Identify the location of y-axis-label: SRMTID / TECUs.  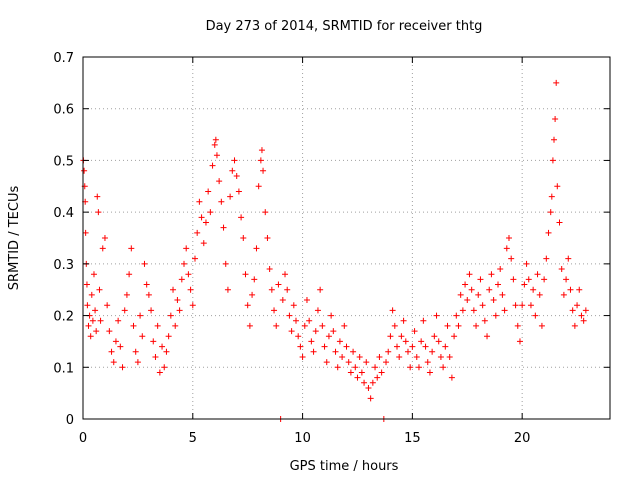
(14, 238).